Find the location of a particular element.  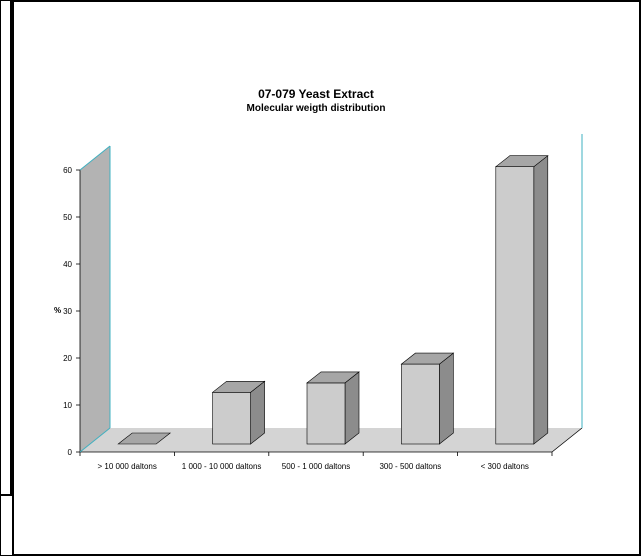

x-tick-label: > 10 000 daltons is located at coordinates (127, 466).